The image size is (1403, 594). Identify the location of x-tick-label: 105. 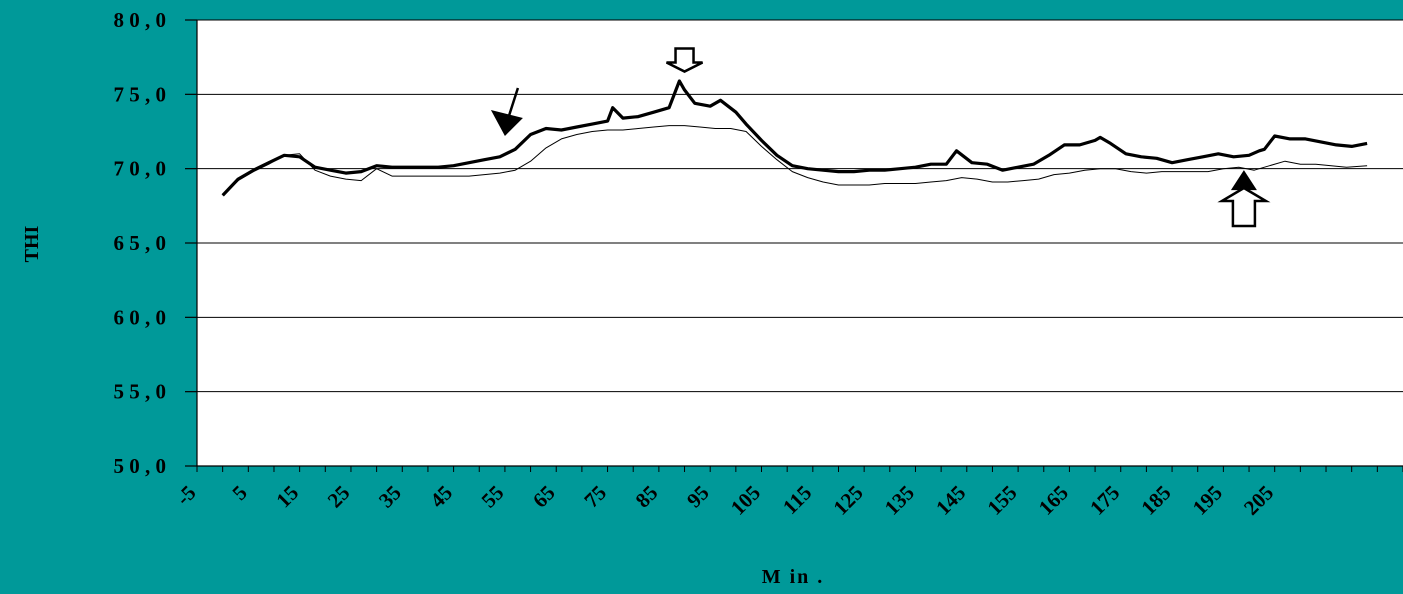
(745, 500).